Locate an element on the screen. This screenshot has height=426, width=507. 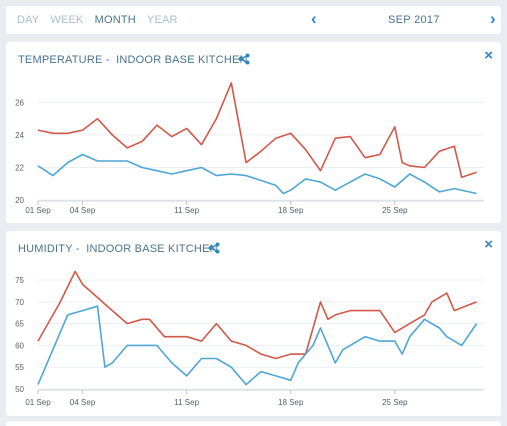
y-tick-label: 75 is located at coordinates (19, 280).